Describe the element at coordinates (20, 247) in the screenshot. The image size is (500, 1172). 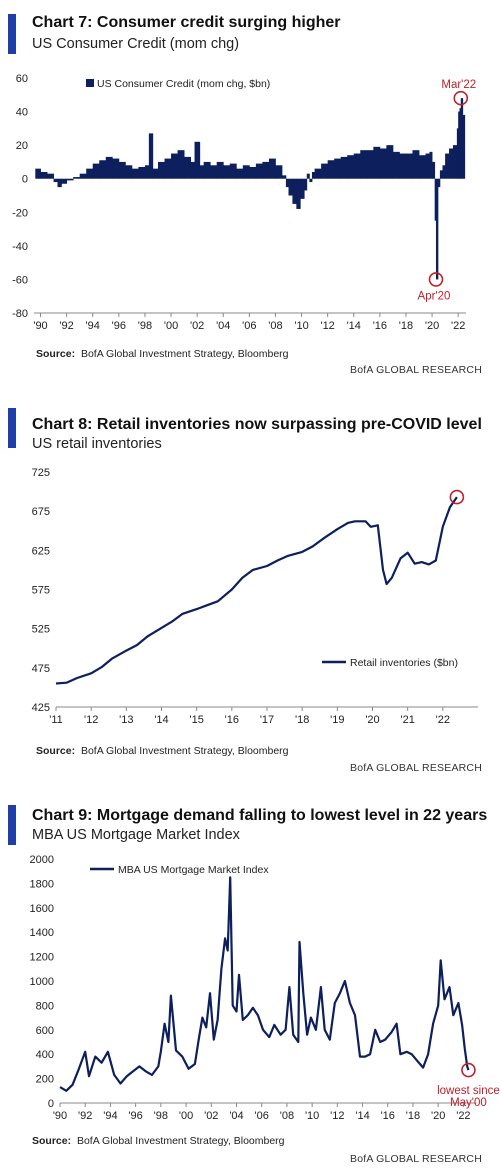
I see `y-tick-label: -40` at that location.